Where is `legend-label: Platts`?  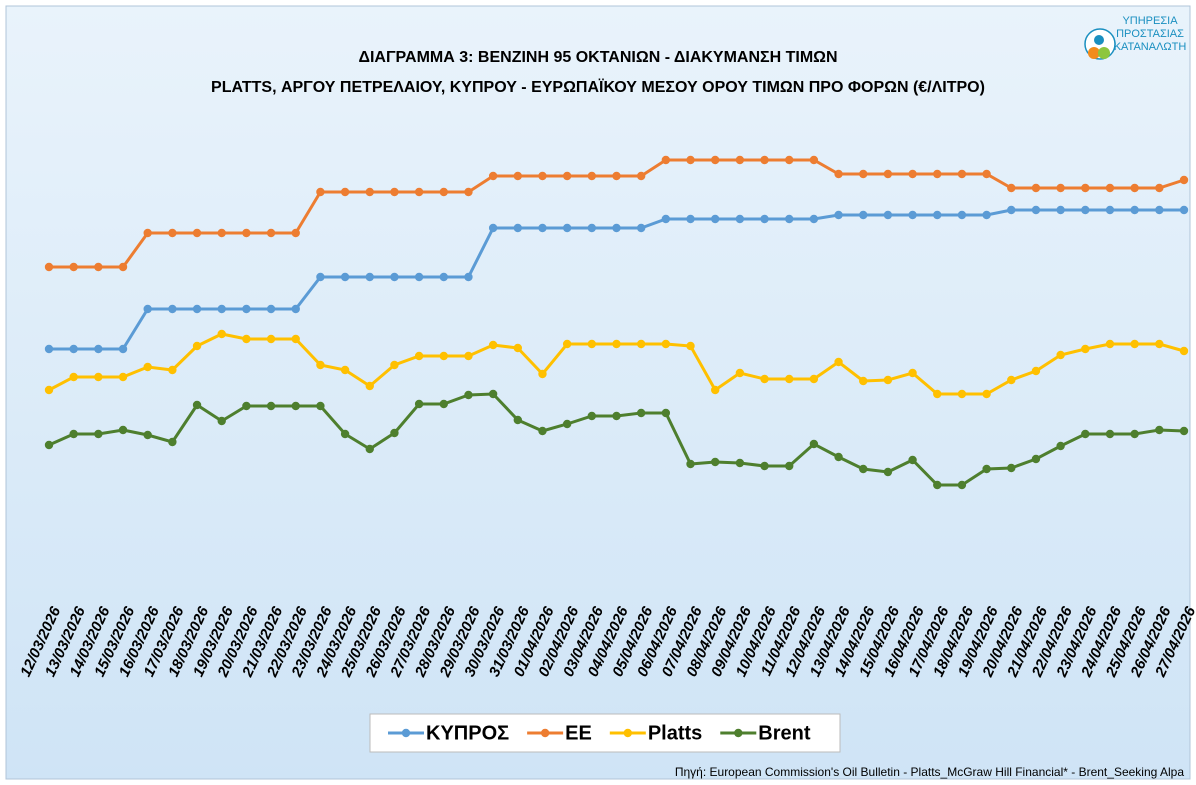
legend-label: Platts is located at coordinates (675, 733).